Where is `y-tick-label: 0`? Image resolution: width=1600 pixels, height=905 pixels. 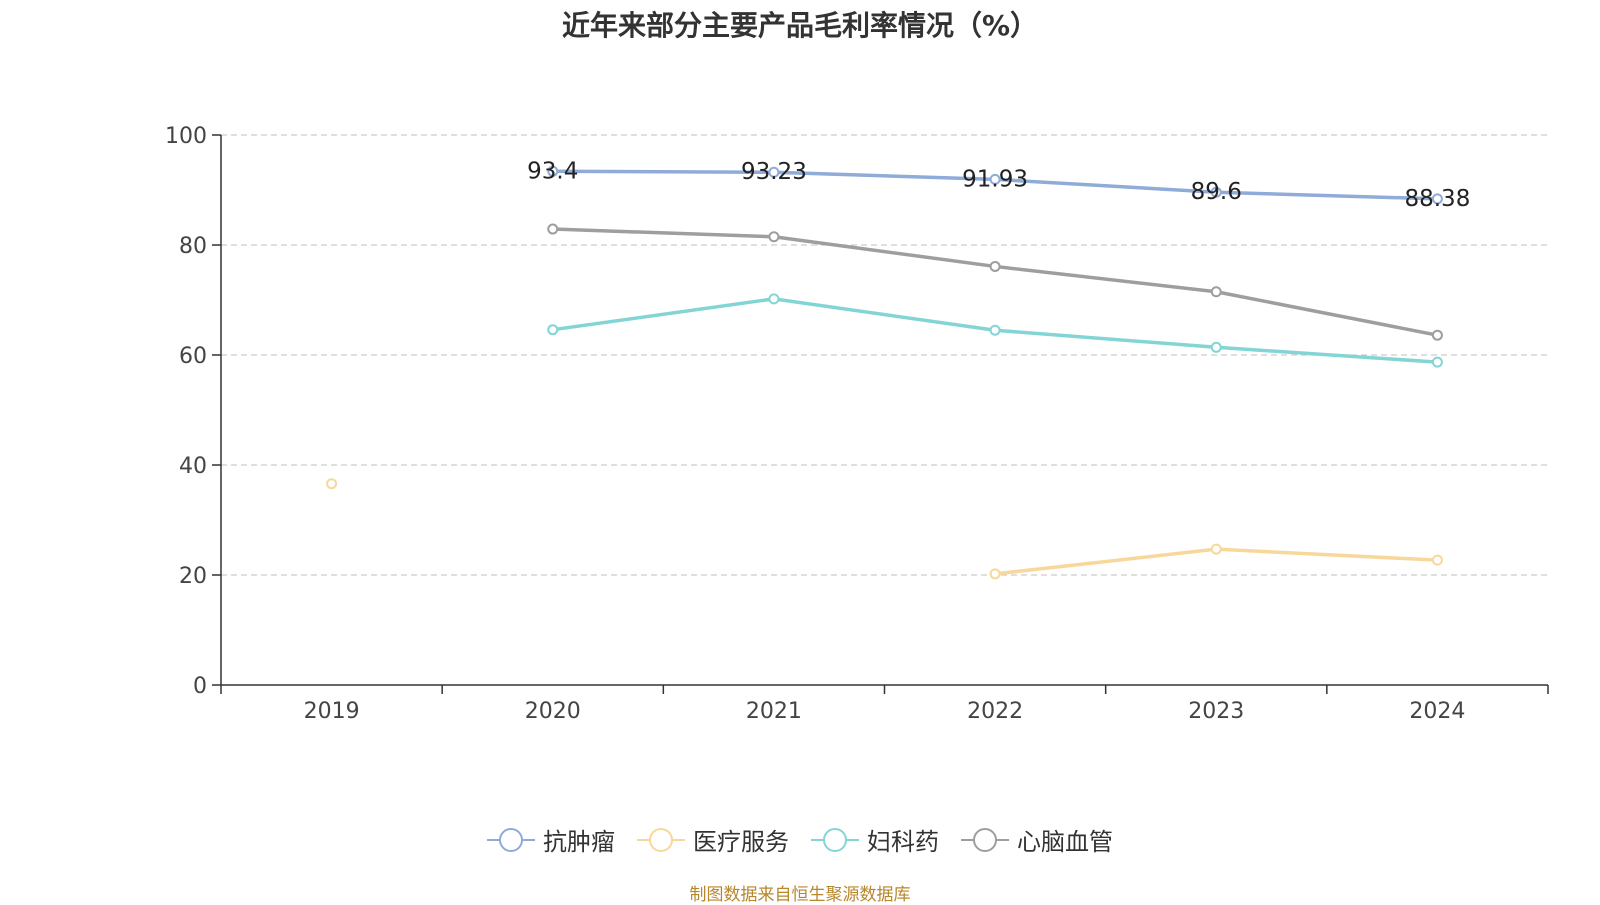 y-tick-label: 0 is located at coordinates (200, 686).